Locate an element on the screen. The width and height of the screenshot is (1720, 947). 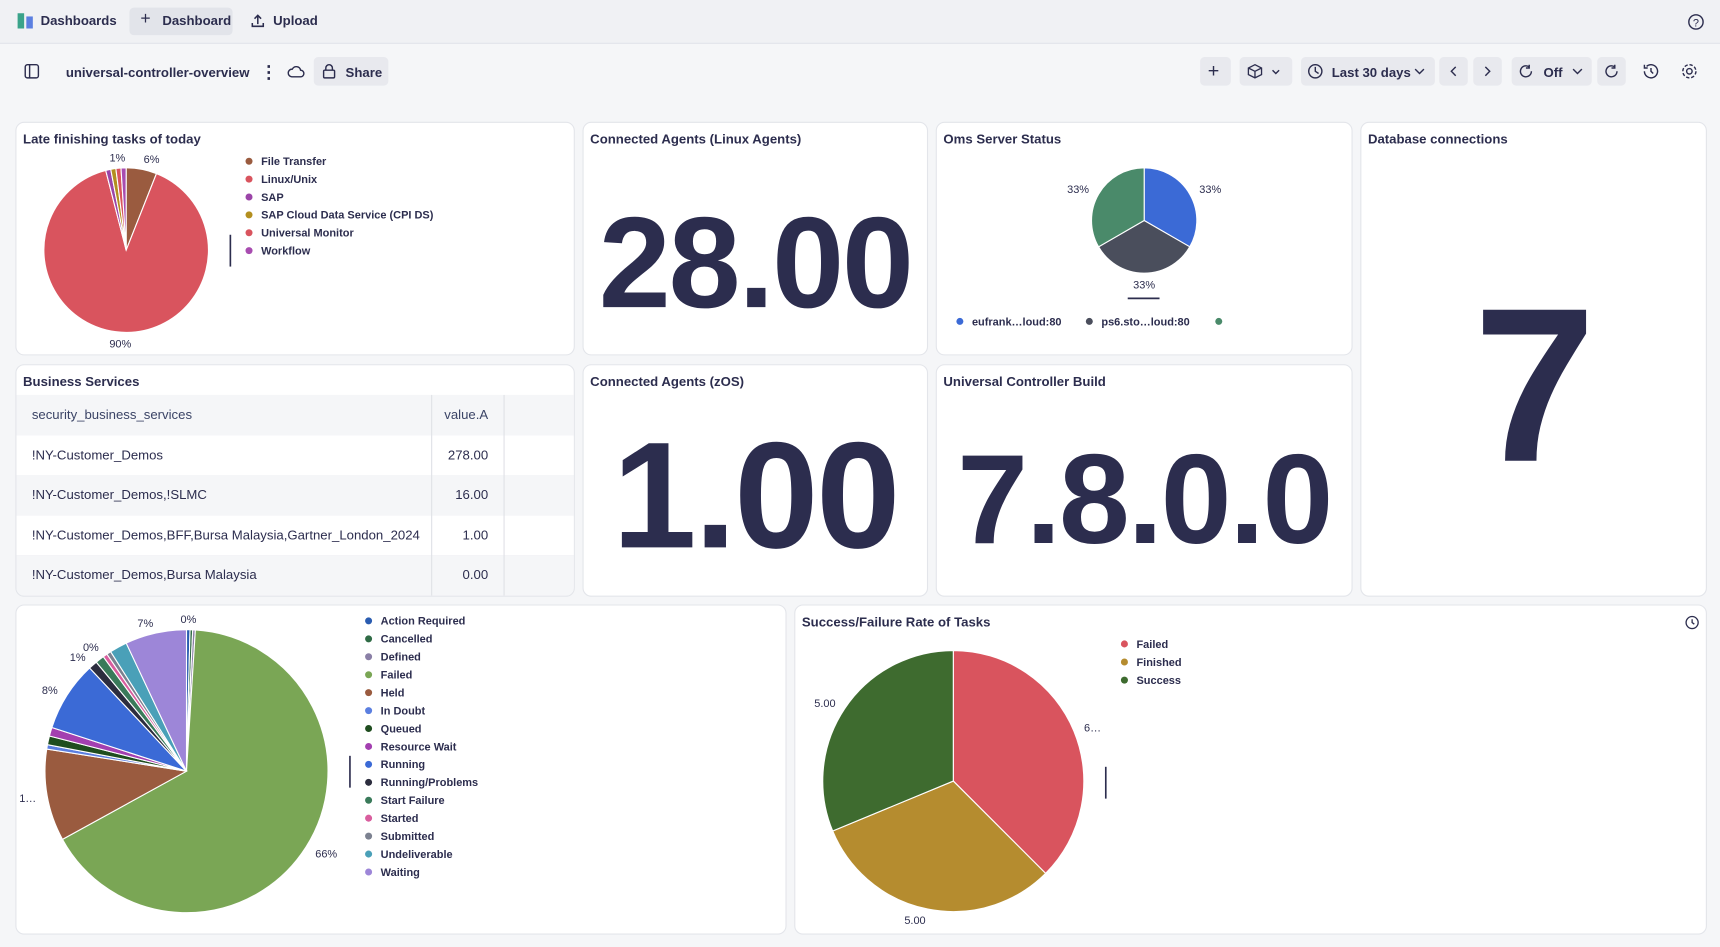
chevron-left is located at coordinates (1453, 71).